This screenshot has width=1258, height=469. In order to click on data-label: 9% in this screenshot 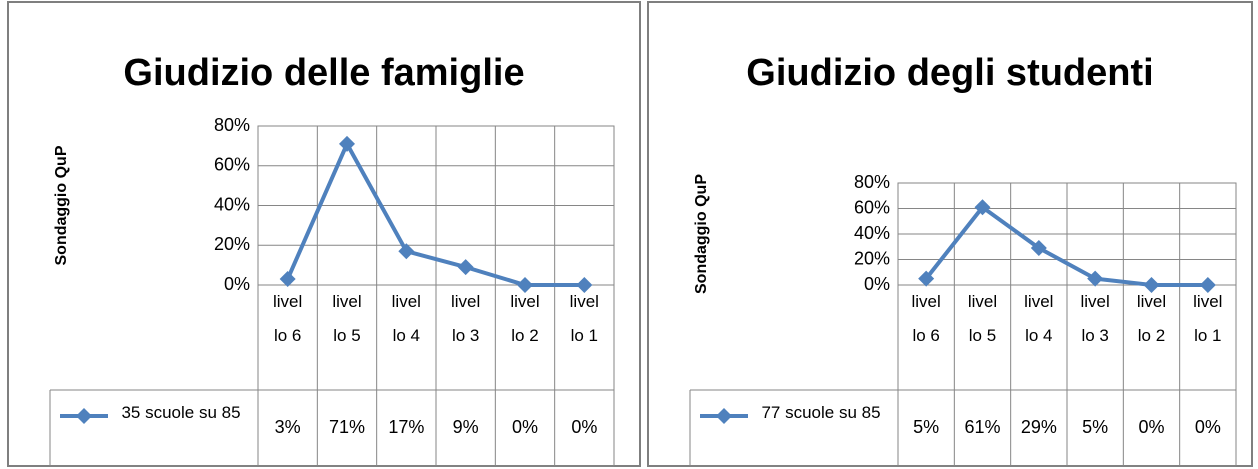, I will do `click(466, 427)`.